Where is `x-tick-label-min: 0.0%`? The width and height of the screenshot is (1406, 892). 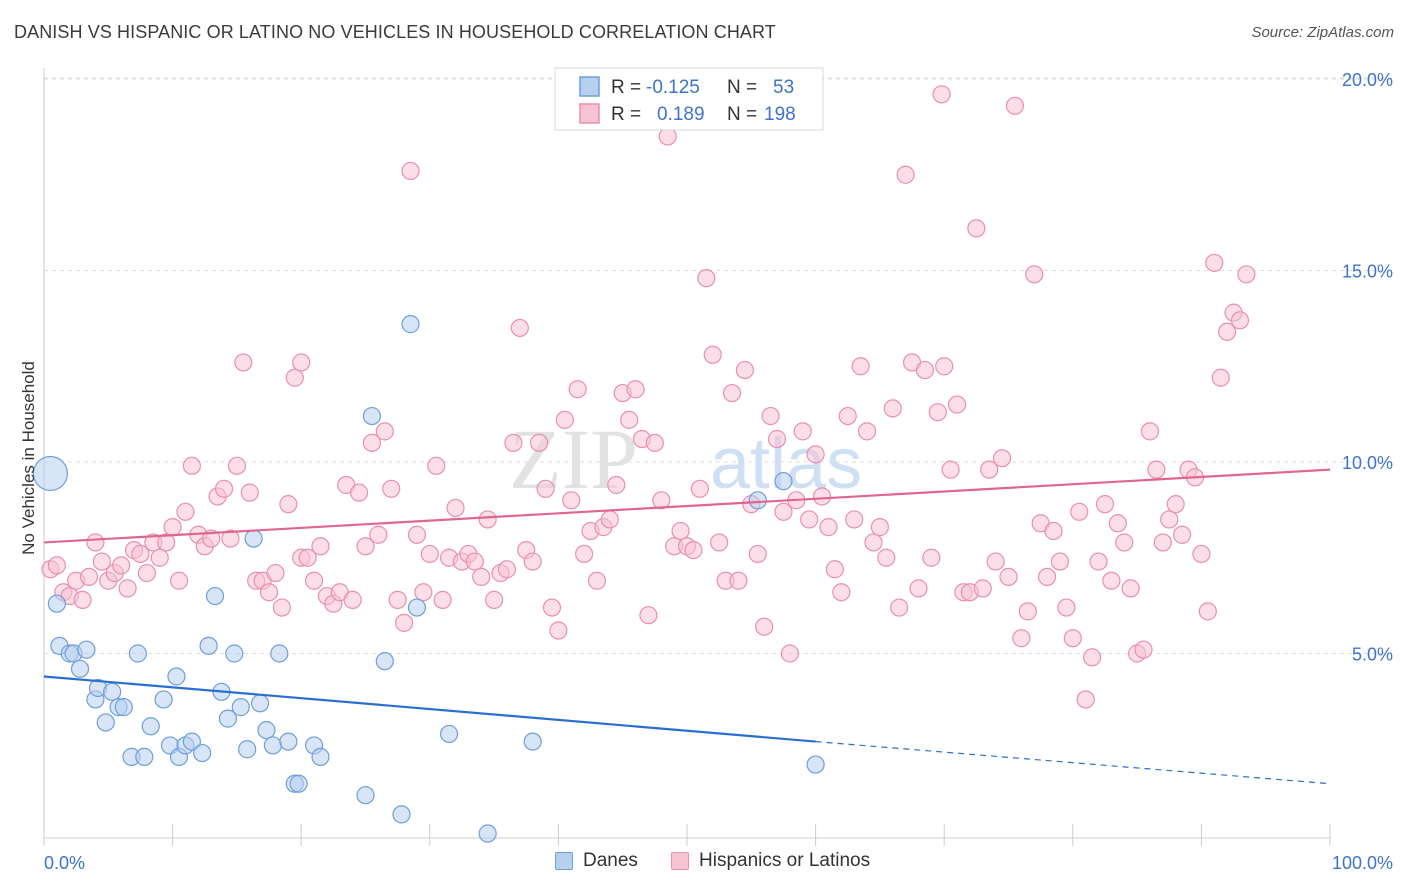
x-tick-label-min: 0.0% is located at coordinates (64, 863).